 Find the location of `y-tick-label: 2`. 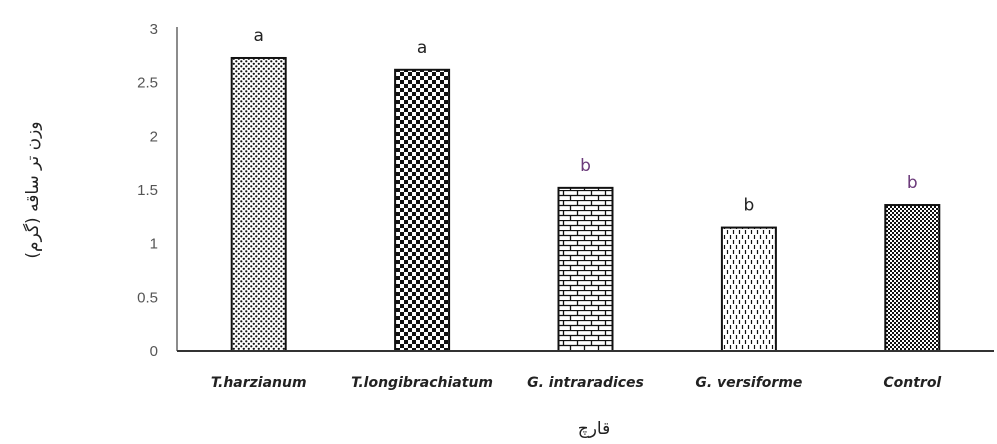

y-tick-label: 2 is located at coordinates (154, 136).